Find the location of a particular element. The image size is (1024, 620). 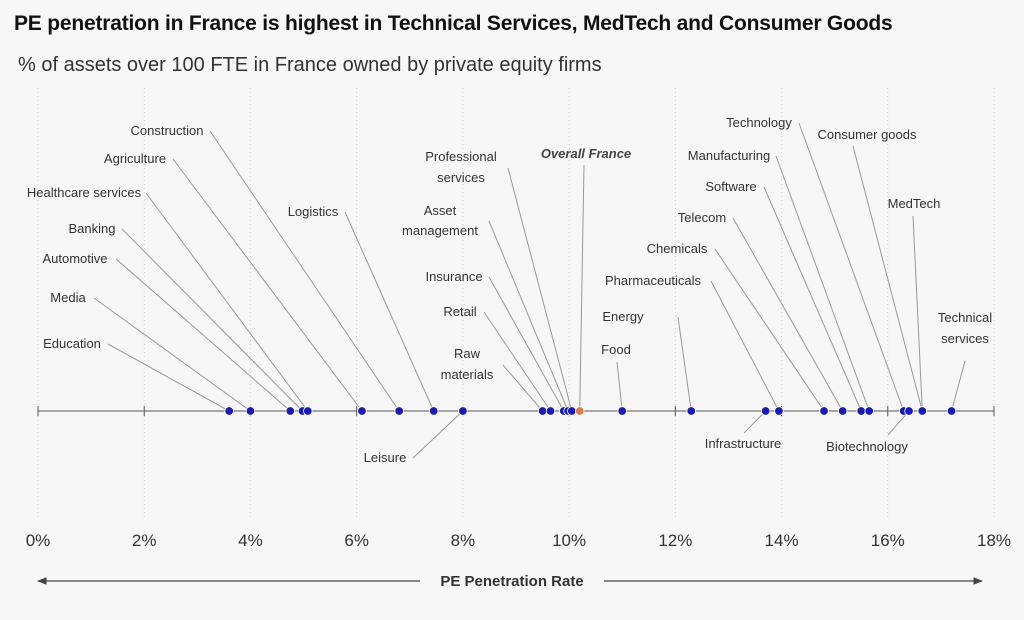

point-retail is located at coordinates (550, 411).